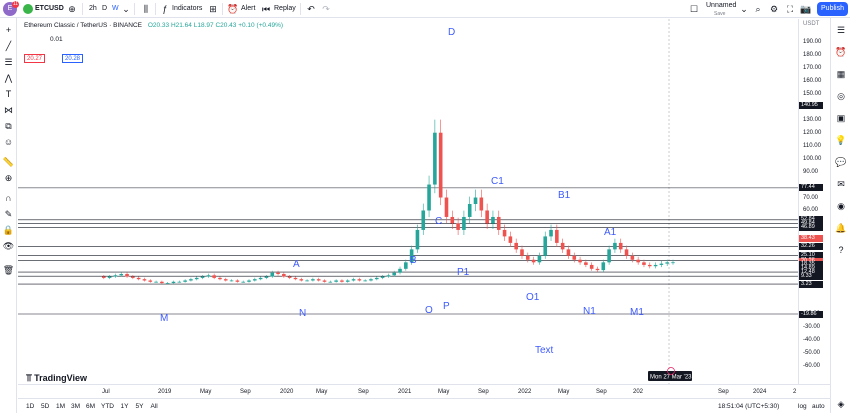  What do you see at coordinates (790, 9) in the screenshot?
I see `fullscreen-icon: ⛶` at bounding box center [790, 9].